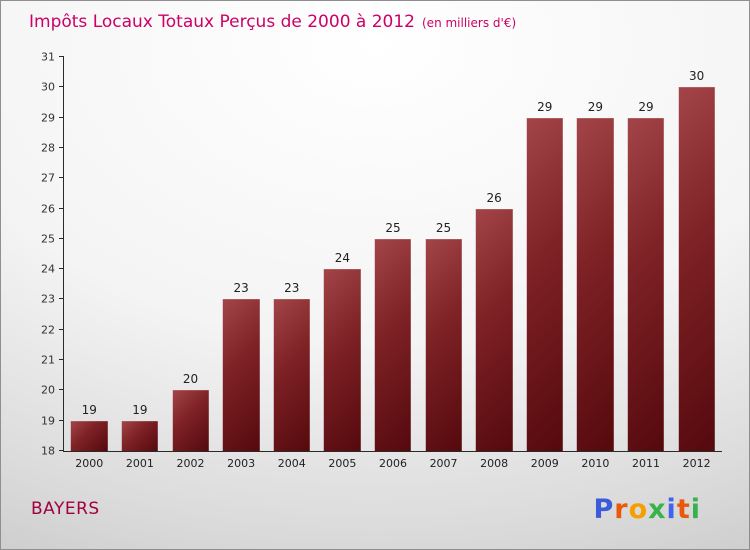 The width and height of the screenshot is (750, 550). Describe the element at coordinates (65, 509) in the screenshot. I see `location-label: BAYERS` at that location.